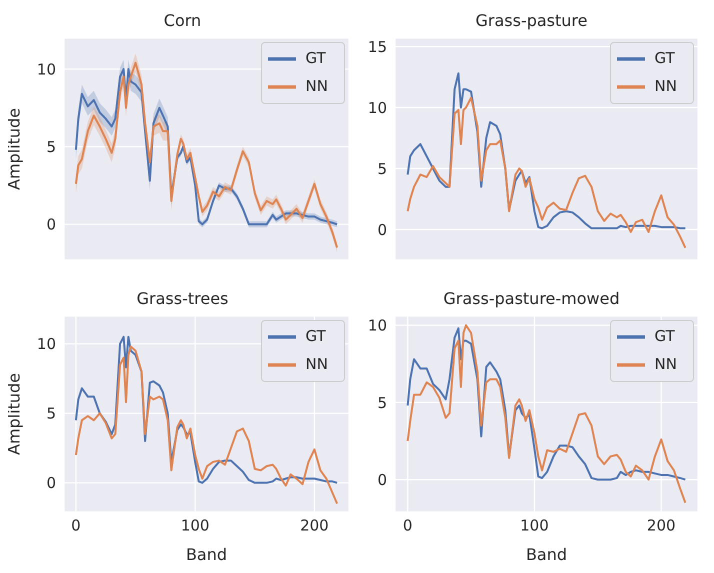  I want to click on chart-title: Grass-pasture-mowed, so click(531, 299).